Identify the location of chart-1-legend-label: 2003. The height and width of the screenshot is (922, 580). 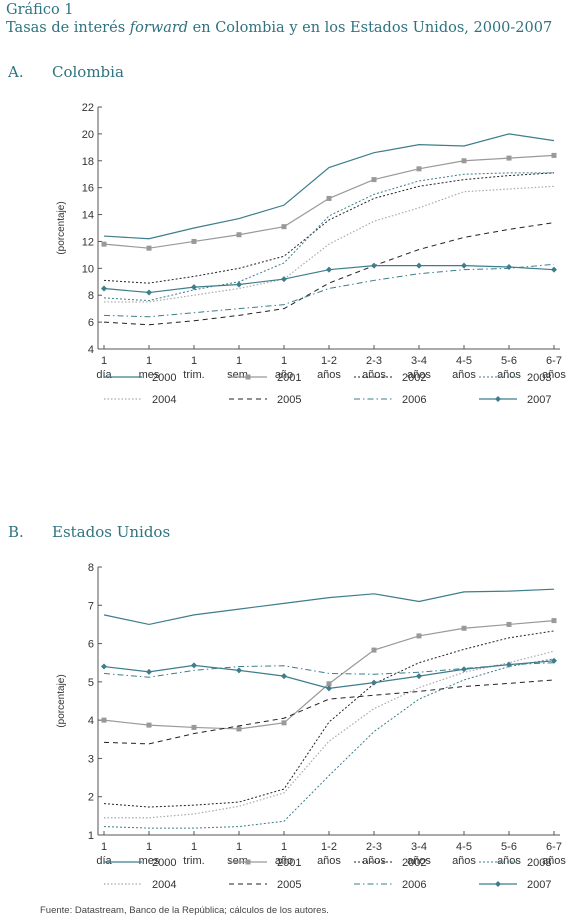
(539, 863).